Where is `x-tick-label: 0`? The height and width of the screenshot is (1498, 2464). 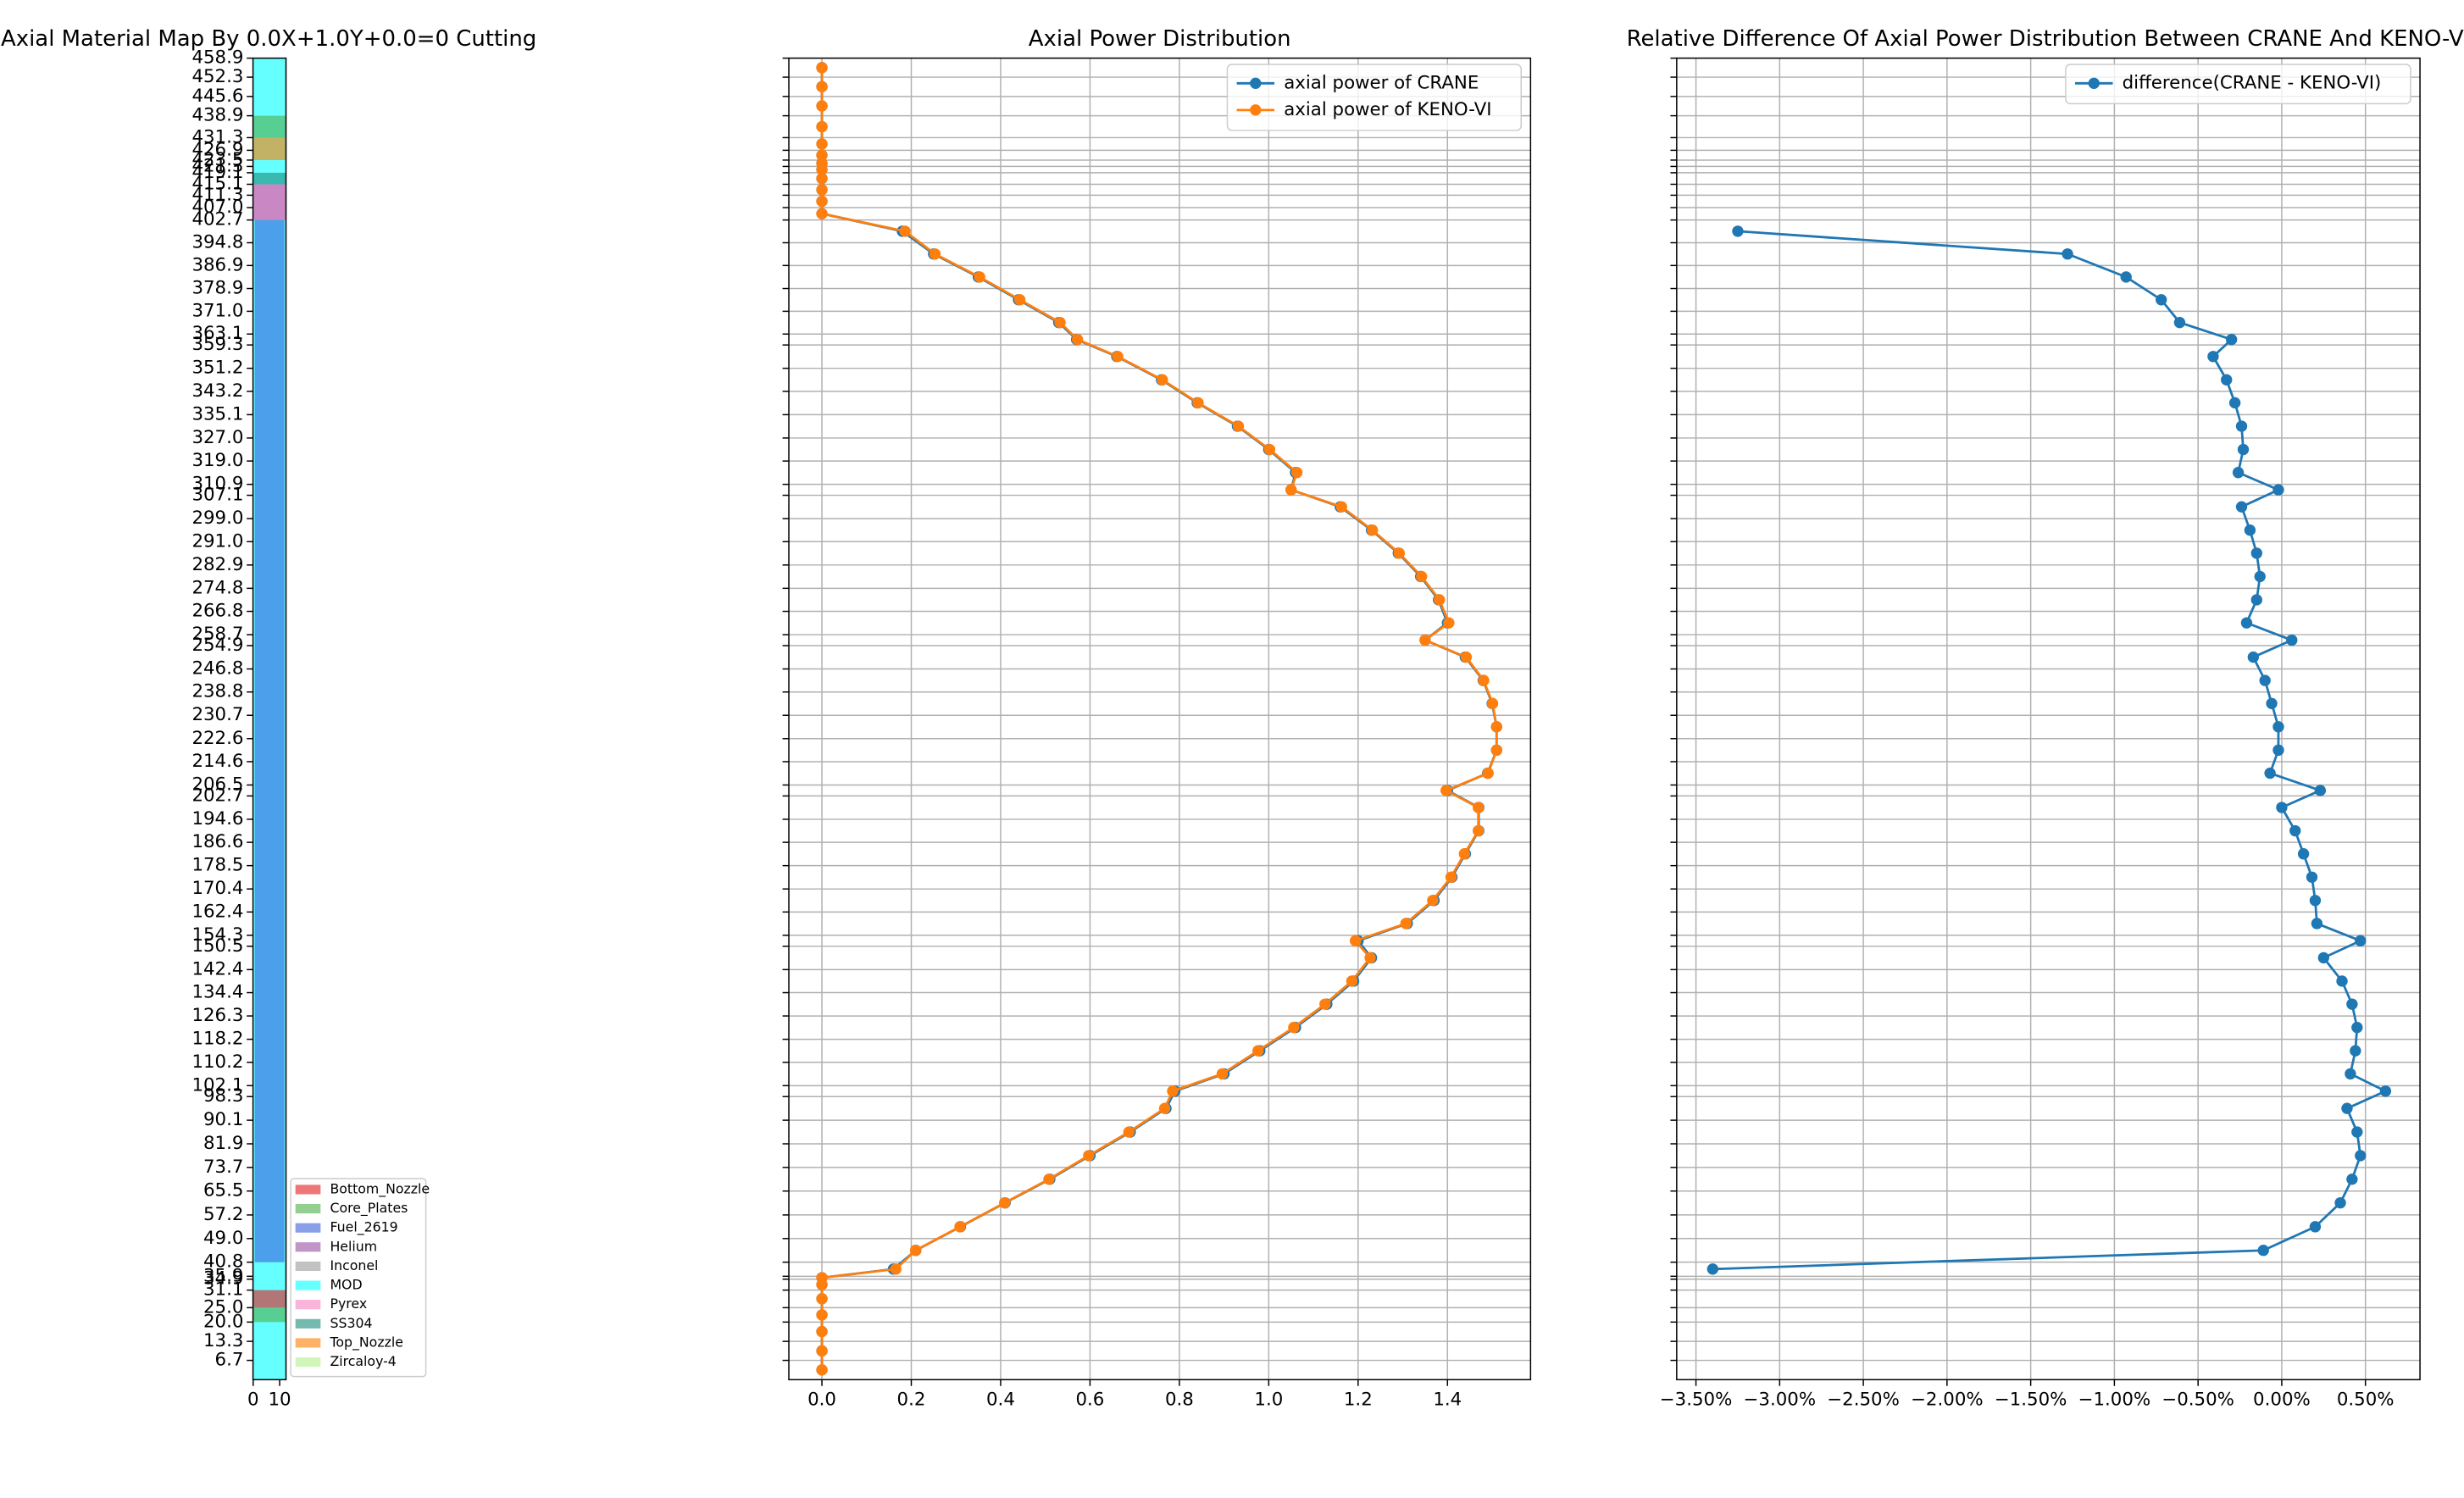 x-tick-label: 0 is located at coordinates (253, 1399).